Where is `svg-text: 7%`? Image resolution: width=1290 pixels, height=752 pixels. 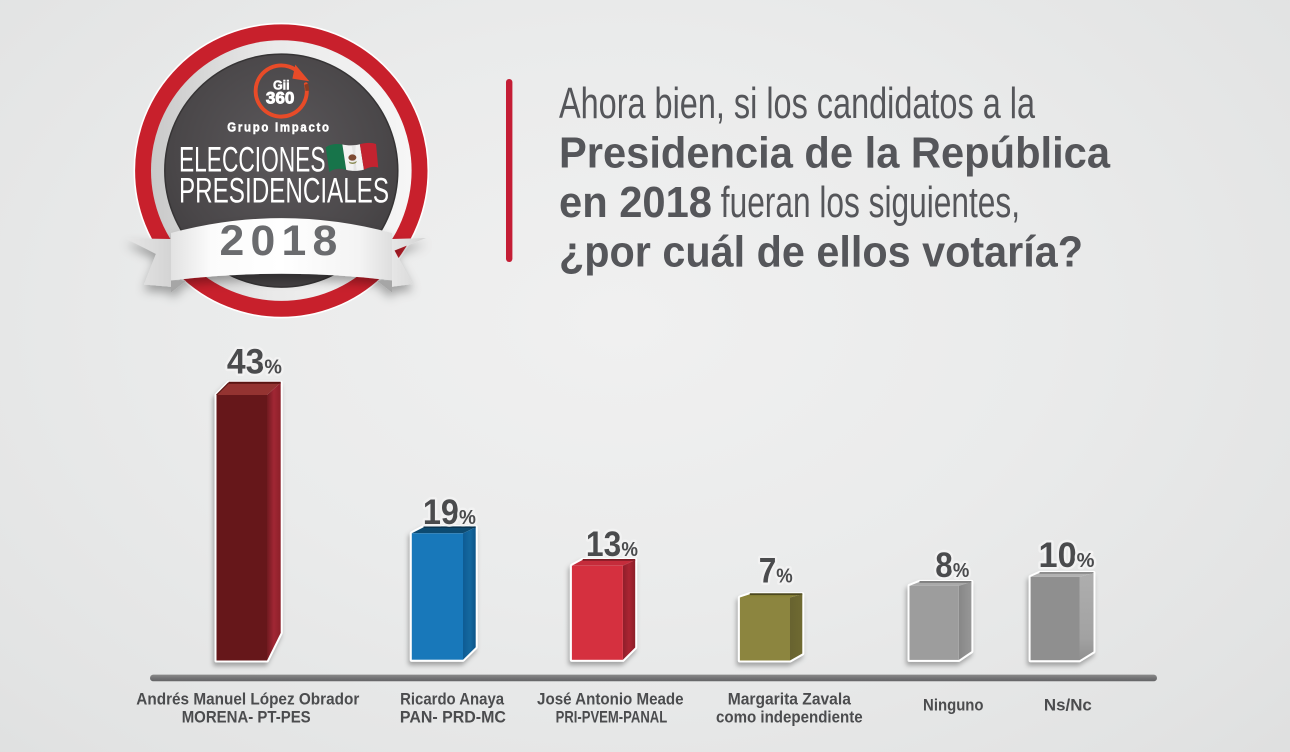 svg-text: 7% is located at coordinates (776, 570).